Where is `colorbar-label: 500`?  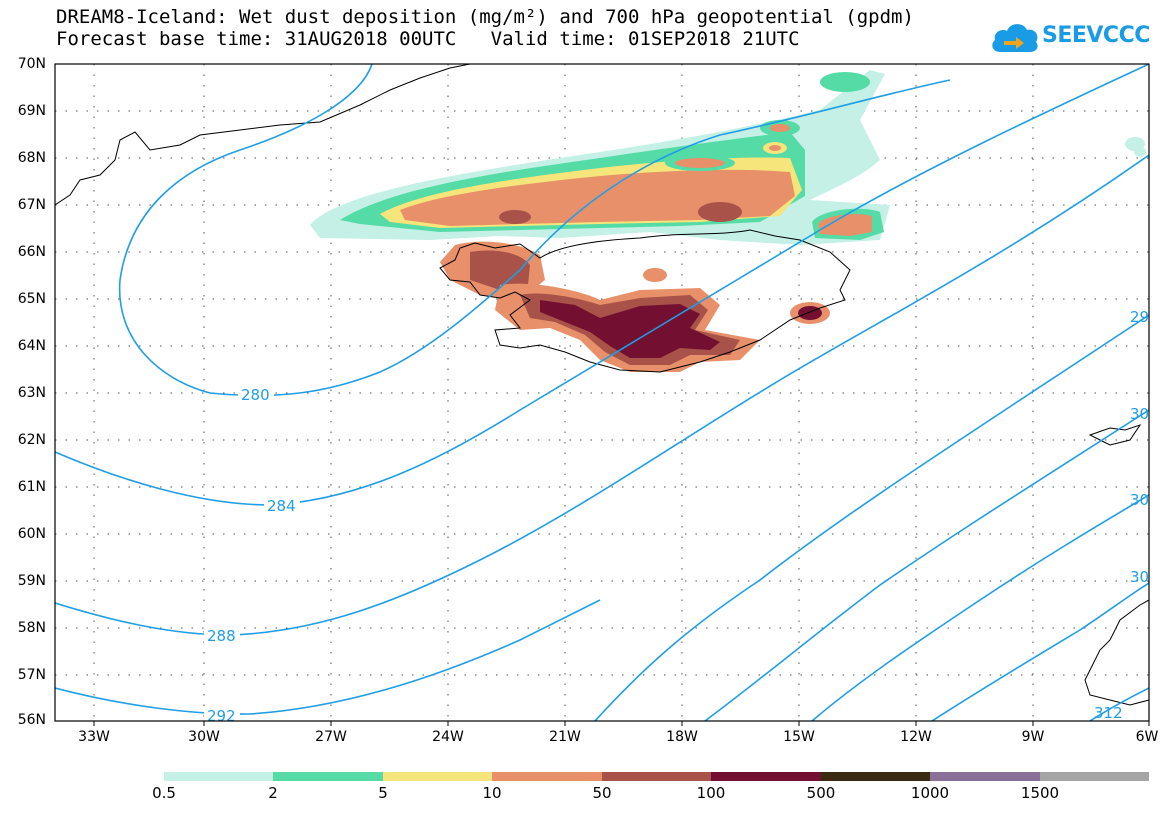
colorbar-label: 500 is located at coordinates (821, 793).